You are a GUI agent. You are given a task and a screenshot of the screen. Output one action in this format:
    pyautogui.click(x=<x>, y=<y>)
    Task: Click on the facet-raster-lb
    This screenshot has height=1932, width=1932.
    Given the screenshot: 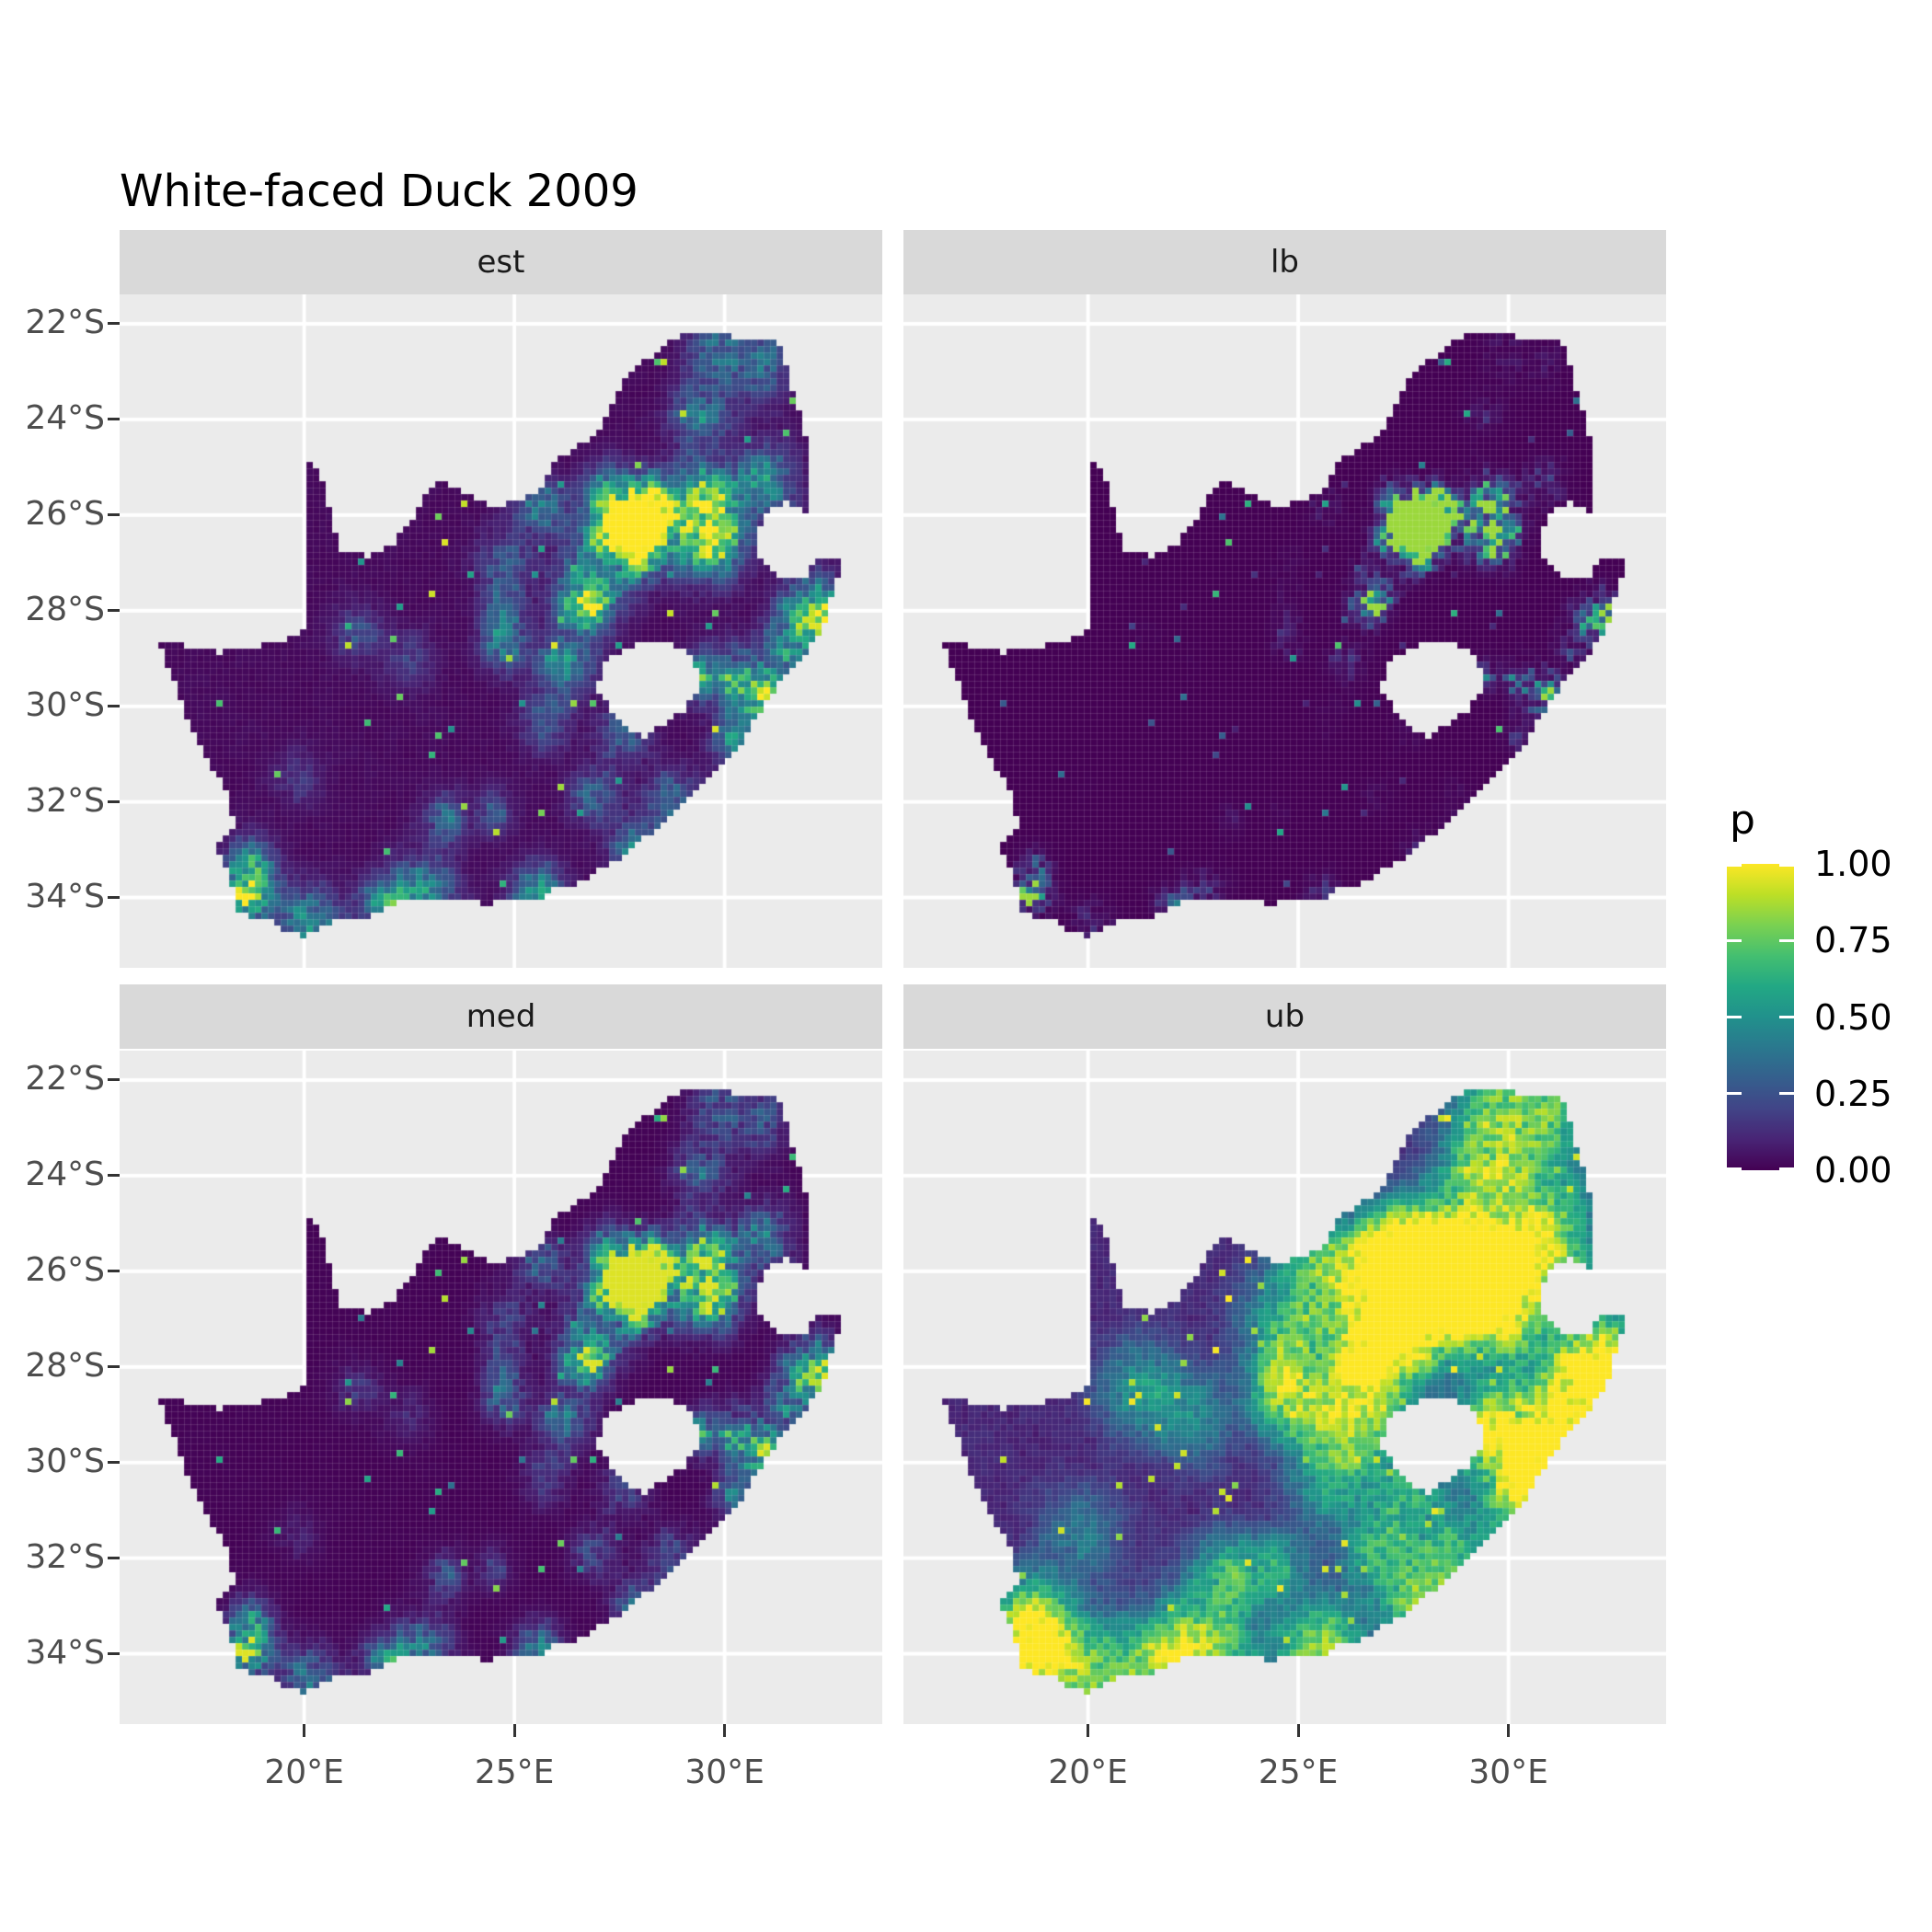 What is the action you would take?
    pyautogui.click(x=1284, y=631)
    